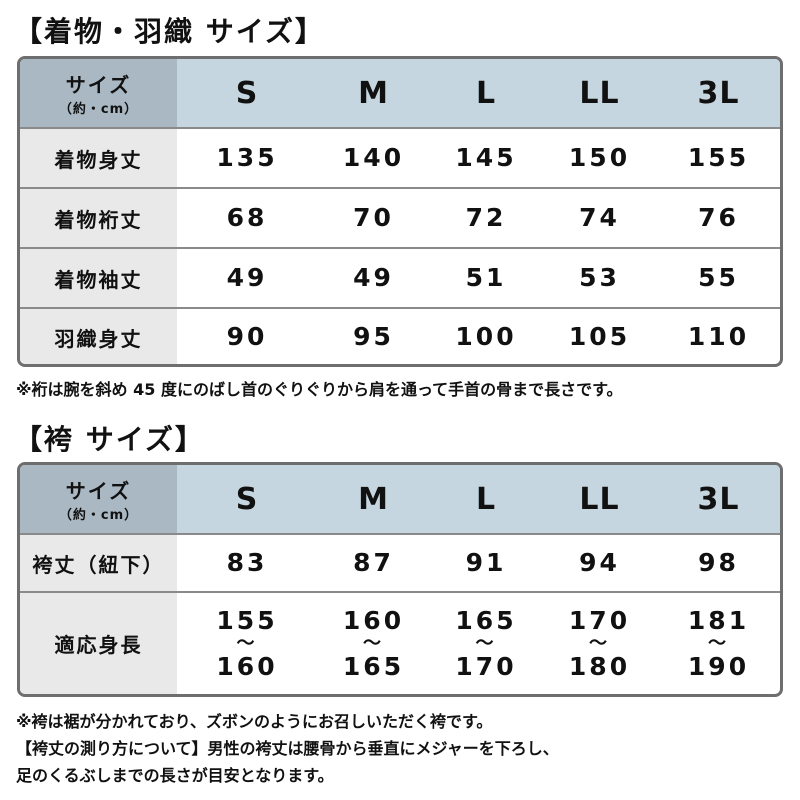 This screenshot has width=800, height=800. Describe the element at coordinates (486, 337) in the screenshot. I see `value-cell: 100` at that location.